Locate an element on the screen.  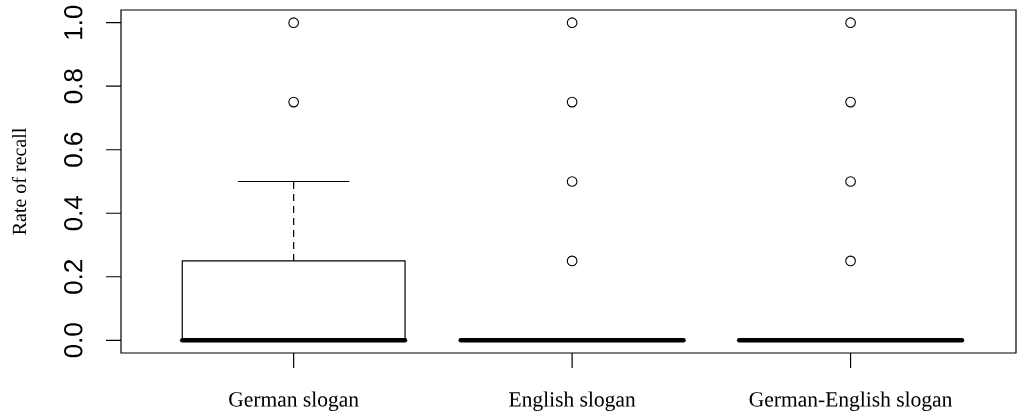
y-tick-label: 1.0 is located at coordinates (73, 22).